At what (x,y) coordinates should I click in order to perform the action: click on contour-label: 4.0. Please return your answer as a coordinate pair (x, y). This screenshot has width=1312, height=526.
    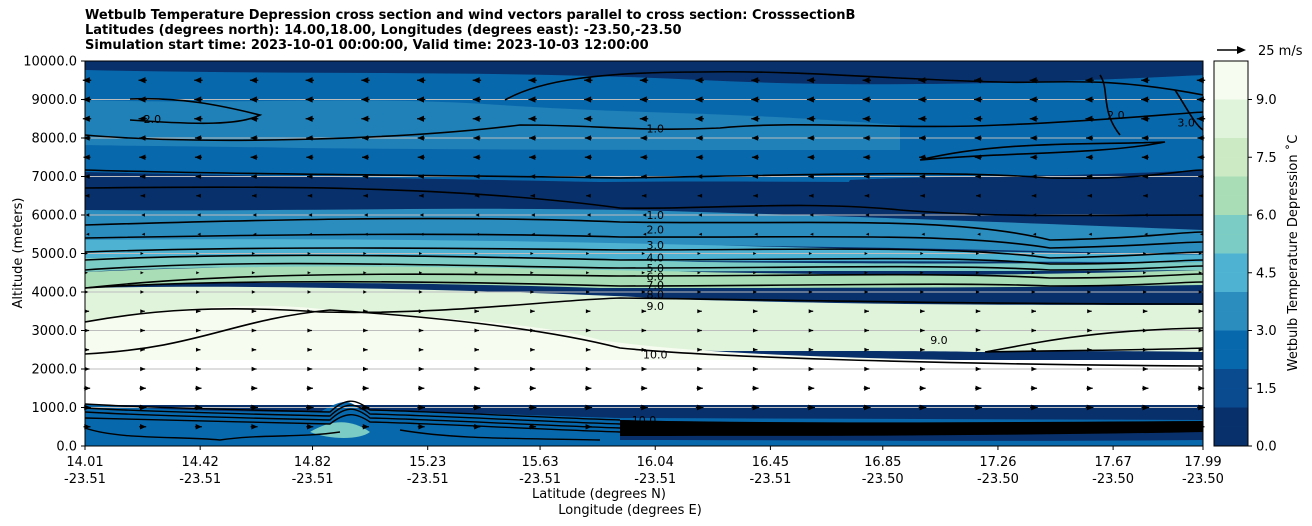
    Looking at the image, I should click on (655, 257).